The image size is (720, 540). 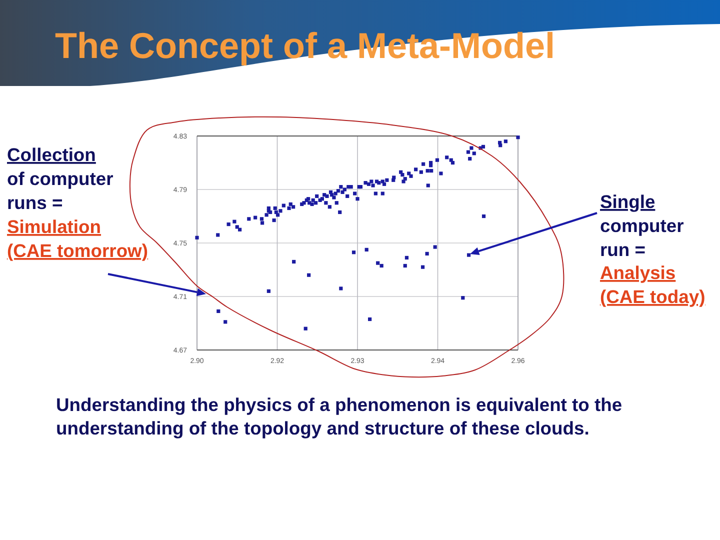 I want to click on text: Analysis (CAE today), so click(x=653, y=284).